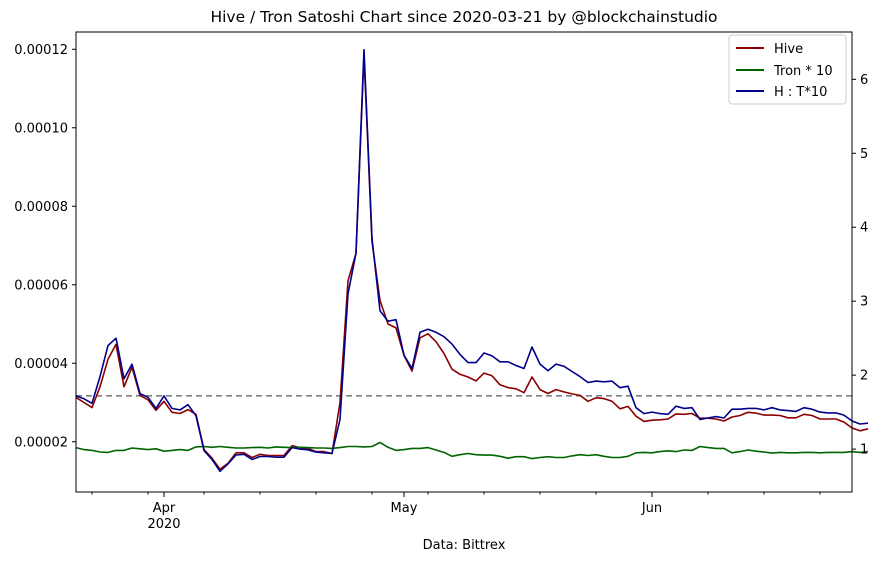 This screenshot has width=880, height=561. Describe the element at coordinates (41, 442) in the screenshot. I see `left-tick-label: 0.00002` at that location.